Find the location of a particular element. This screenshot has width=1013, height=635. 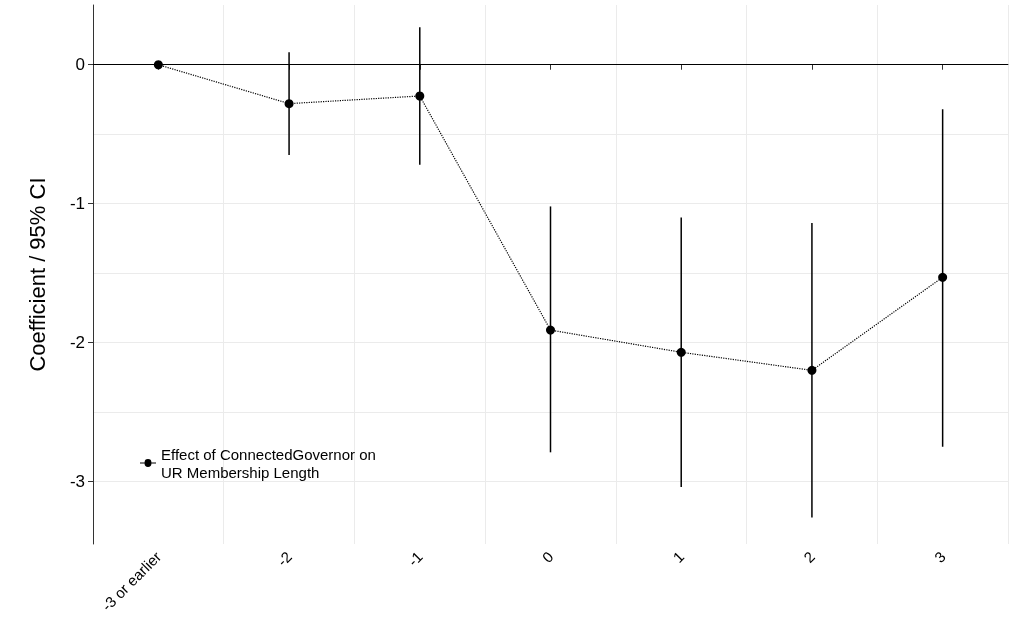

x-tick-label: -1 is located at coordinates (415, 558).